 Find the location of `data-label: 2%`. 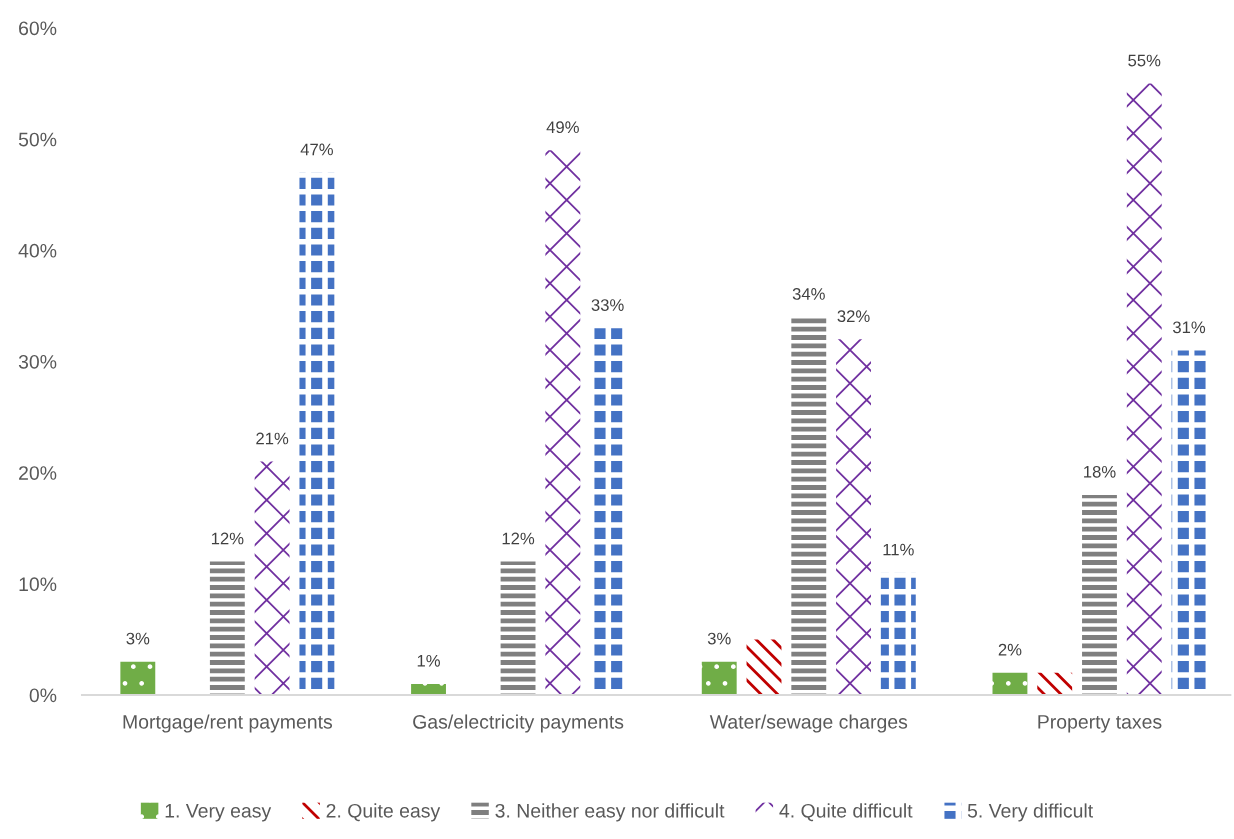

data-label: 2% is located at coordinates (1010, 649).